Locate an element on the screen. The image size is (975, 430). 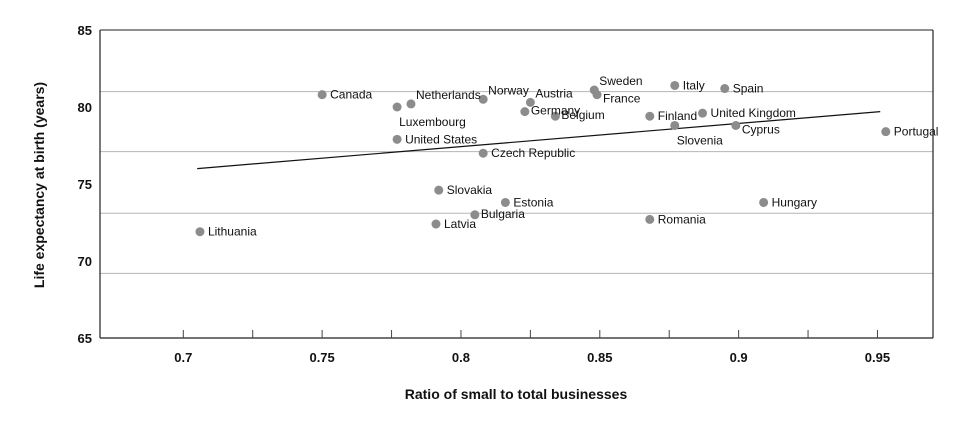
y-tick-label: 85 is located at coordinates (85, 30).